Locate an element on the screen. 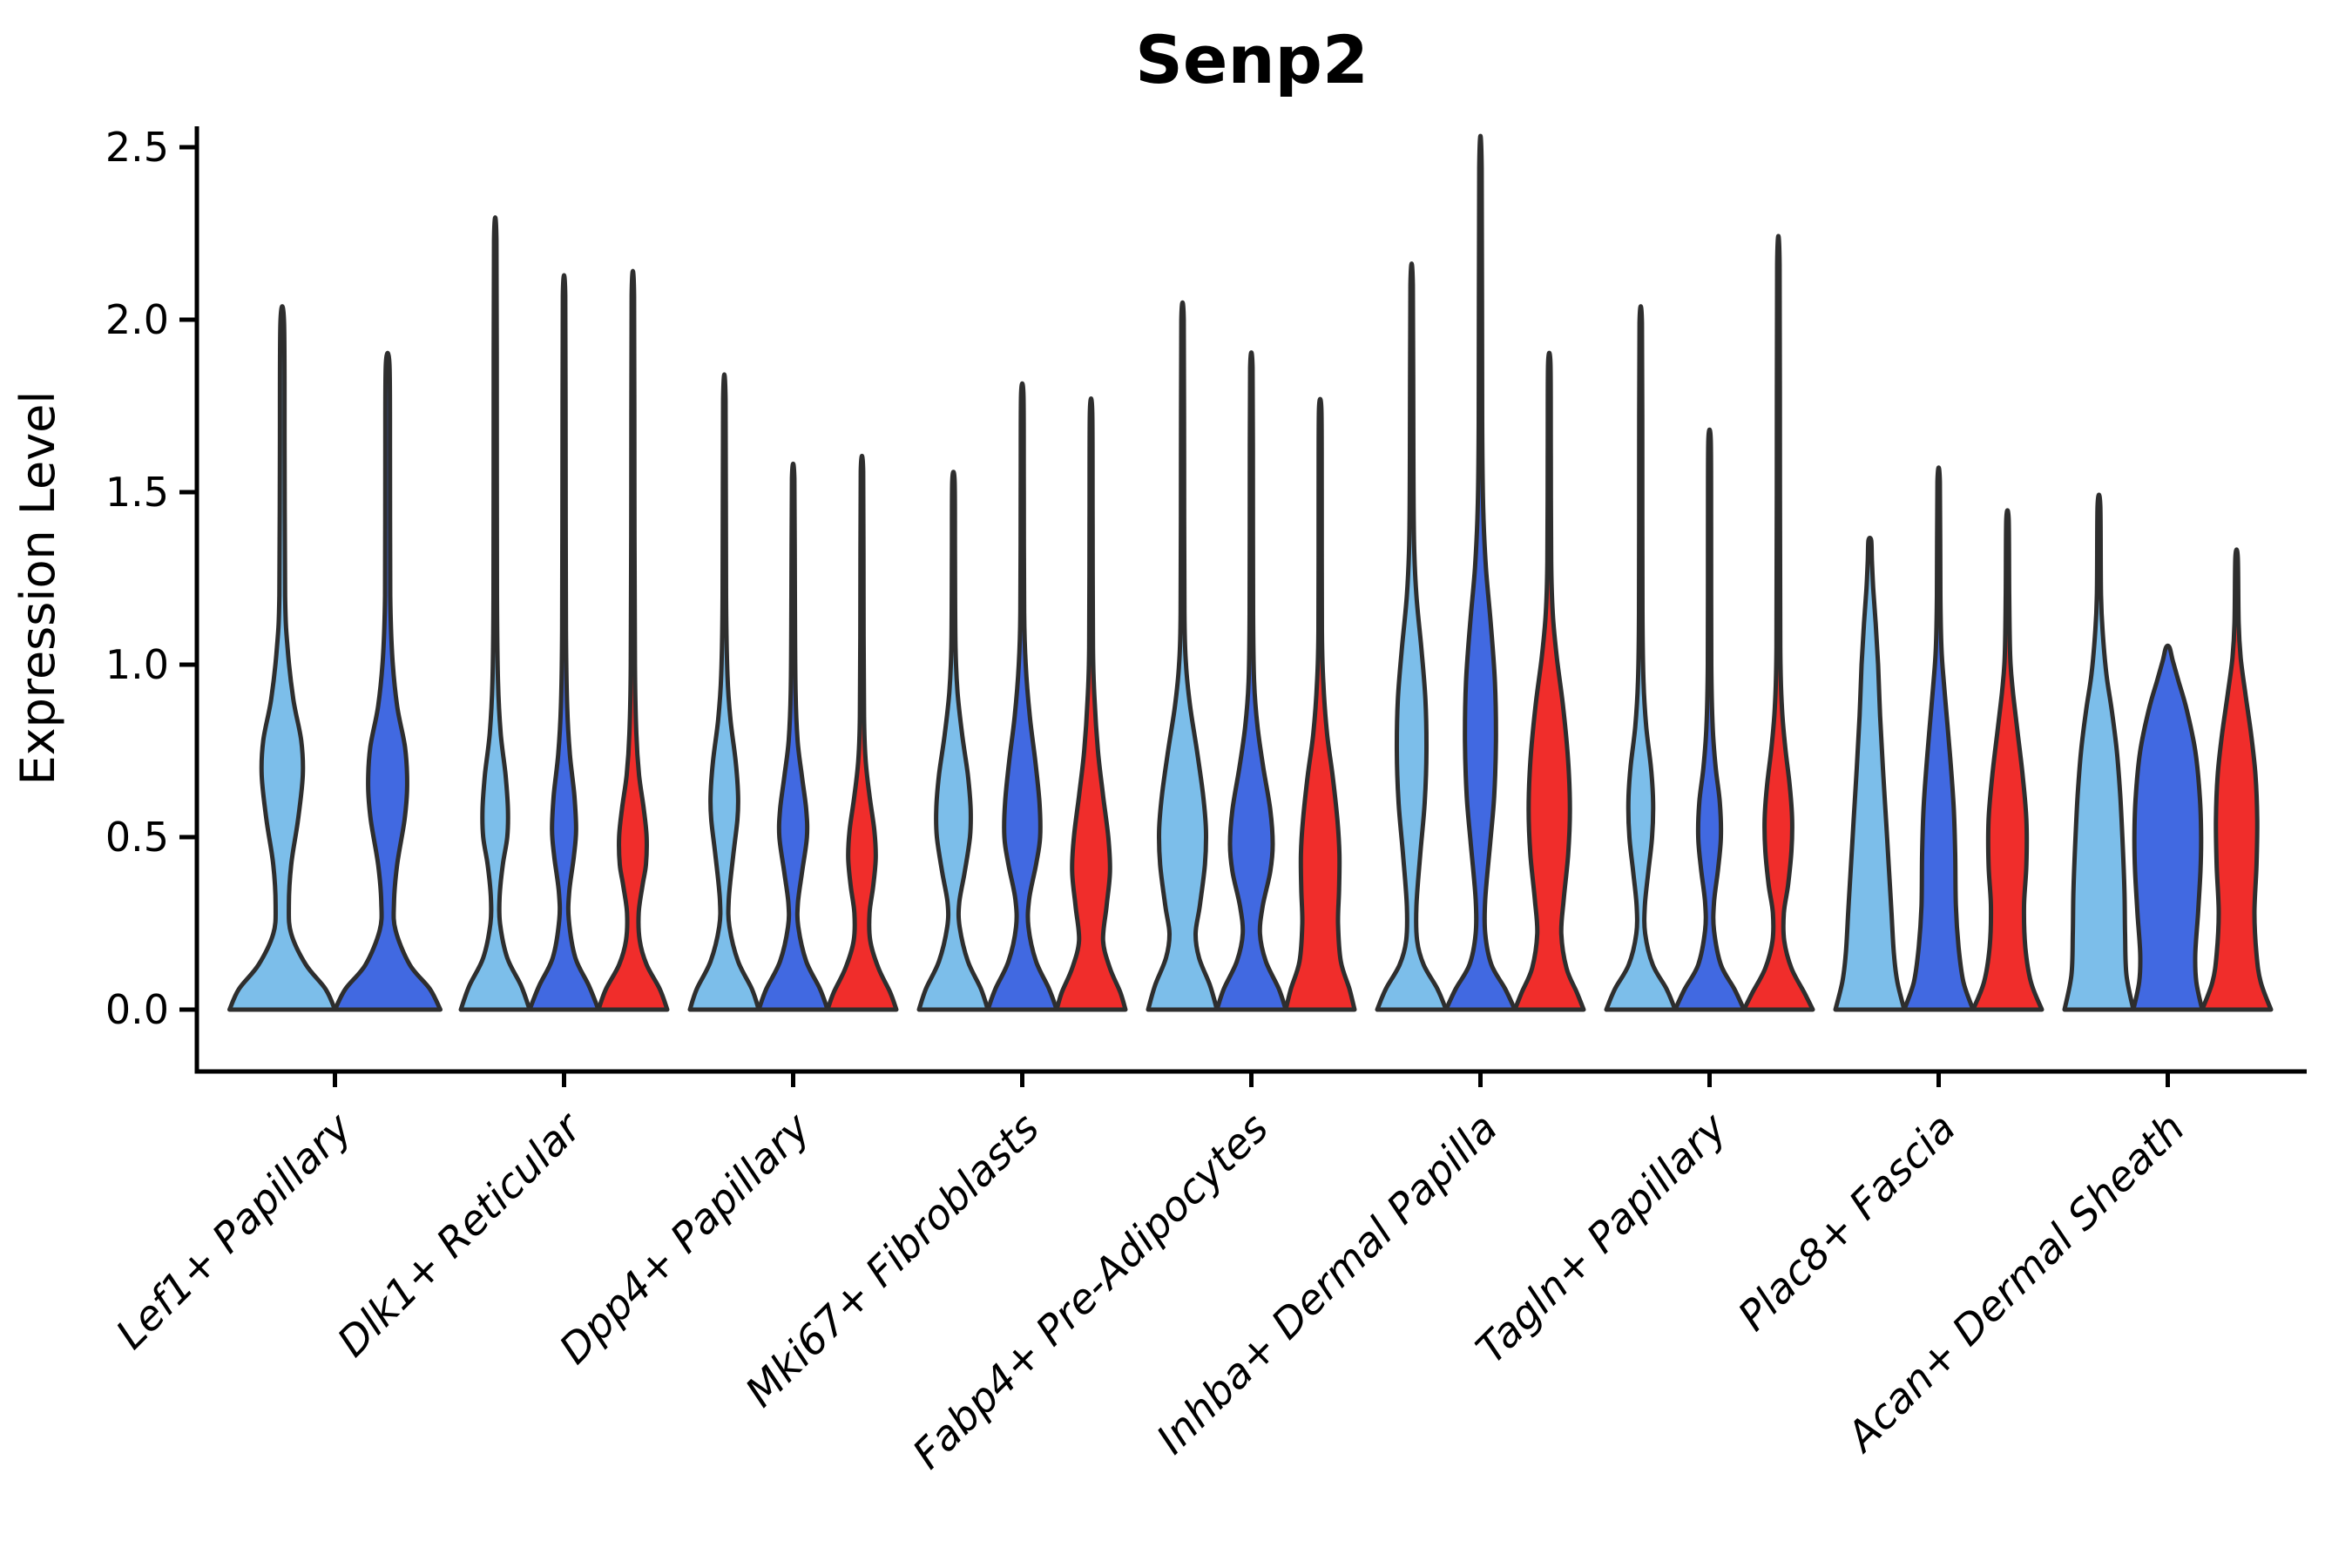 The width and height of the screenshot is (2352, 1568). x-tick-label: Dpp4+ Papillary is located at coordinates (686, 1239).